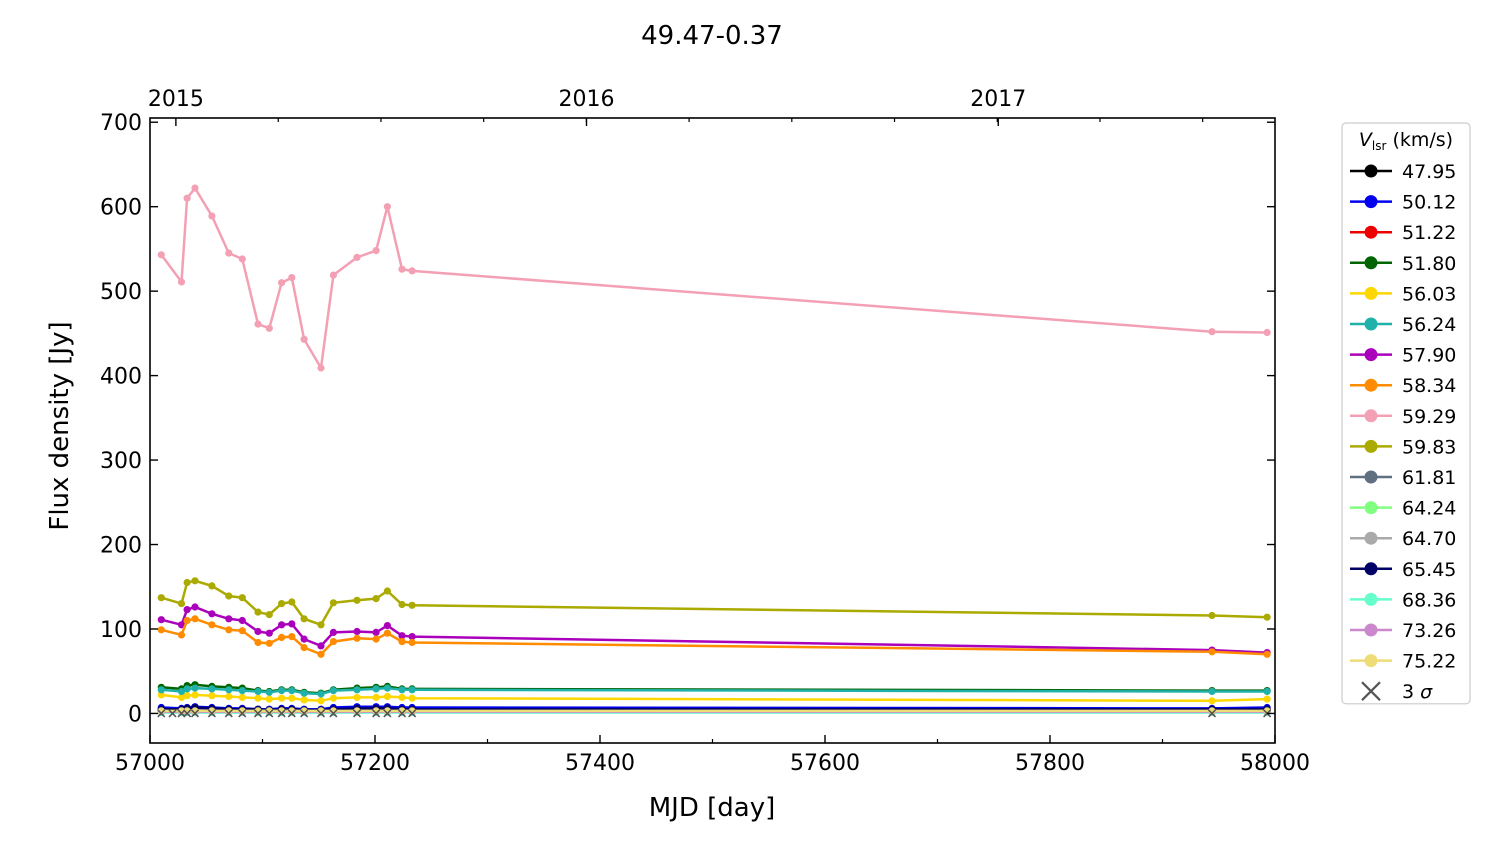 The height and width of the screenshot is (844, 1500). Describe the element at coordinates (600, 763) in the screenshot. I see `x-tick-label: 57400` at that location.